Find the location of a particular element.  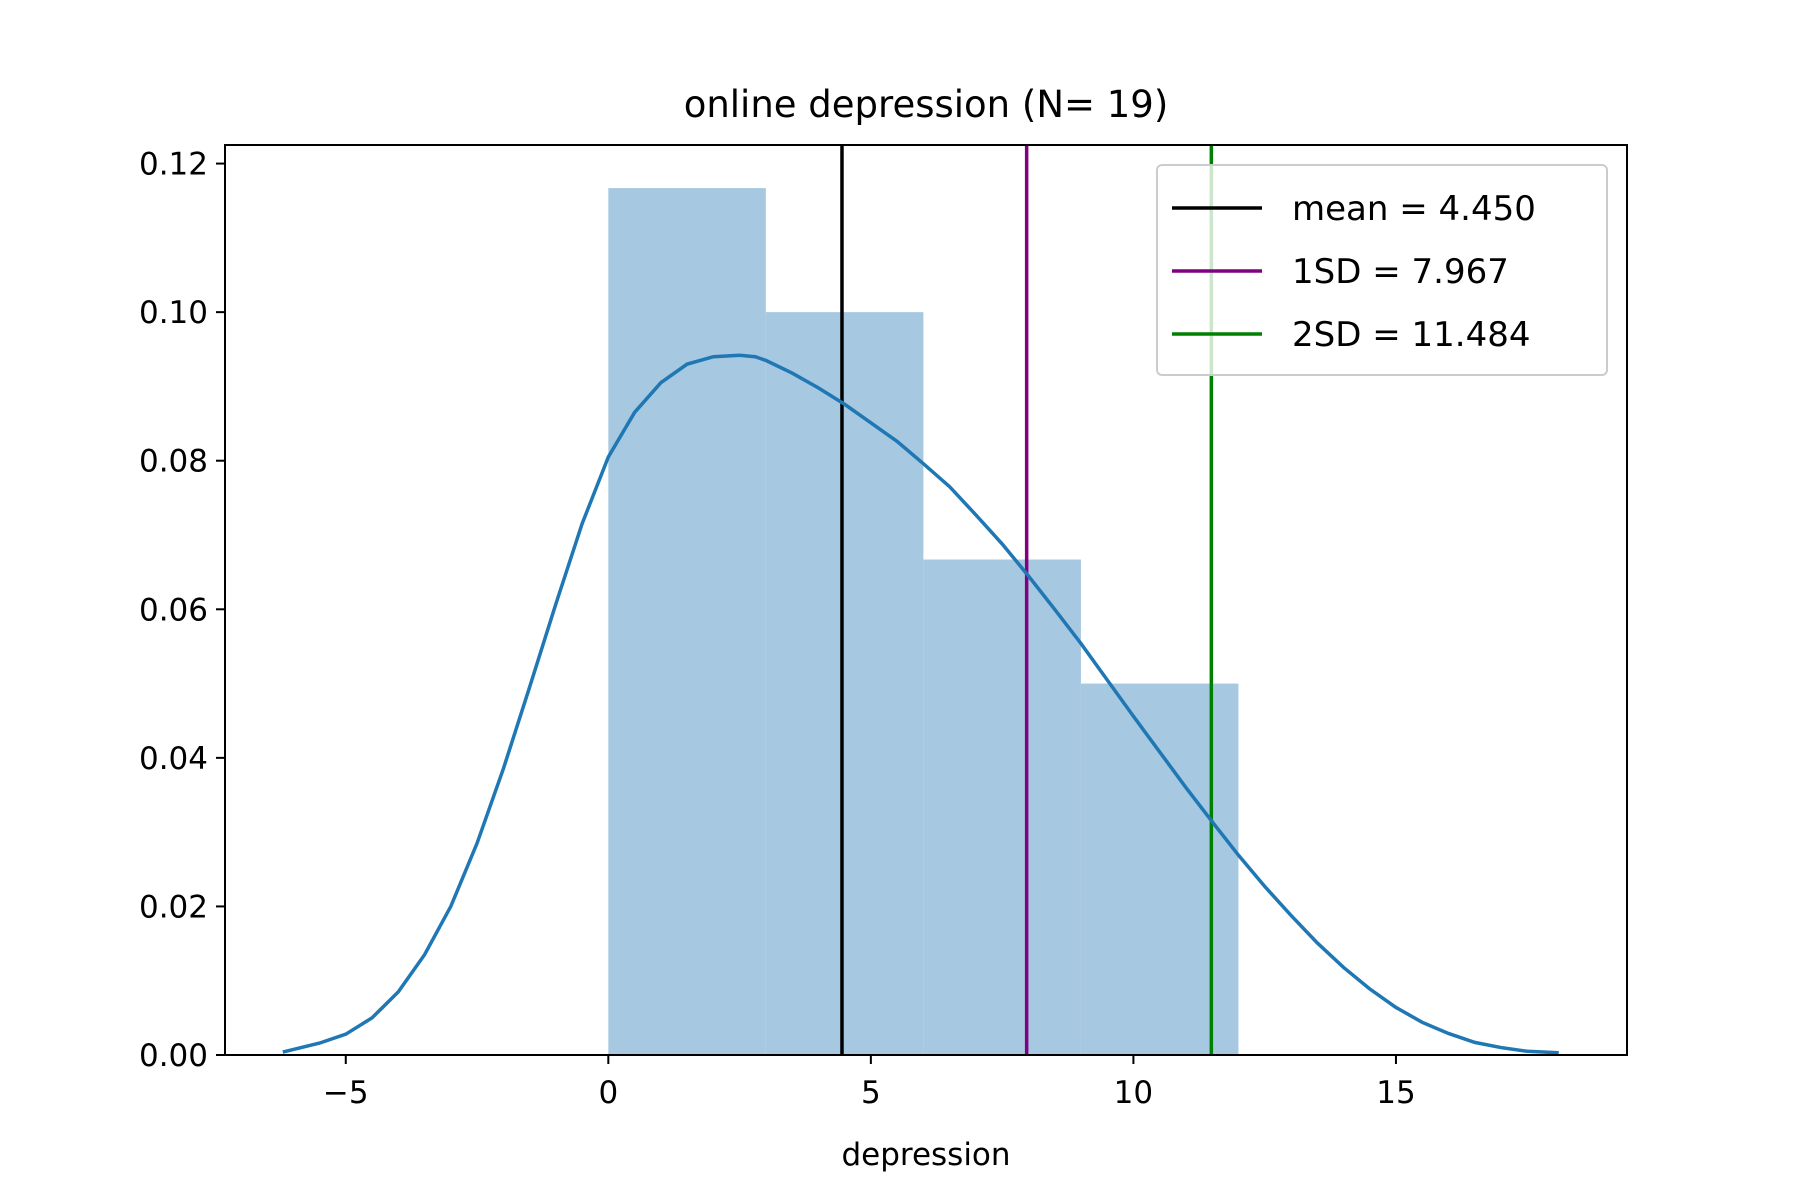

y-tick-label: 0.06 is located at coordinates (173, 610).